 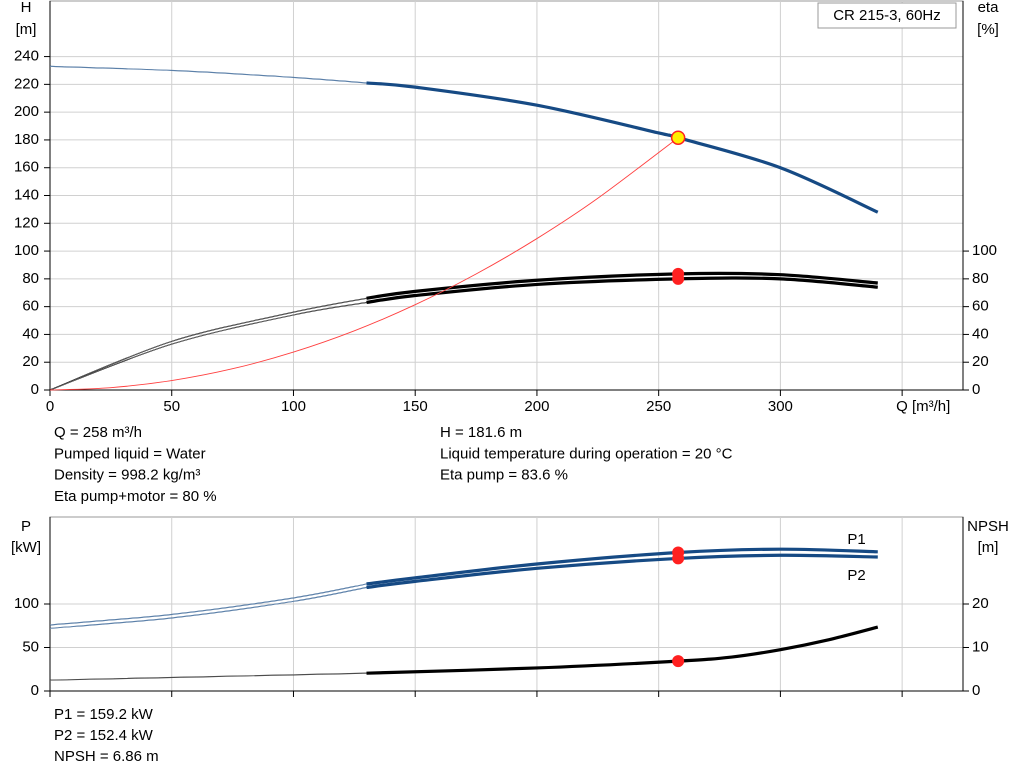 What do you see at coordinates (923, 406) in the screenshot?
I see `x-tick-label: Q [m³/h]` at bounding box center [923, 406].